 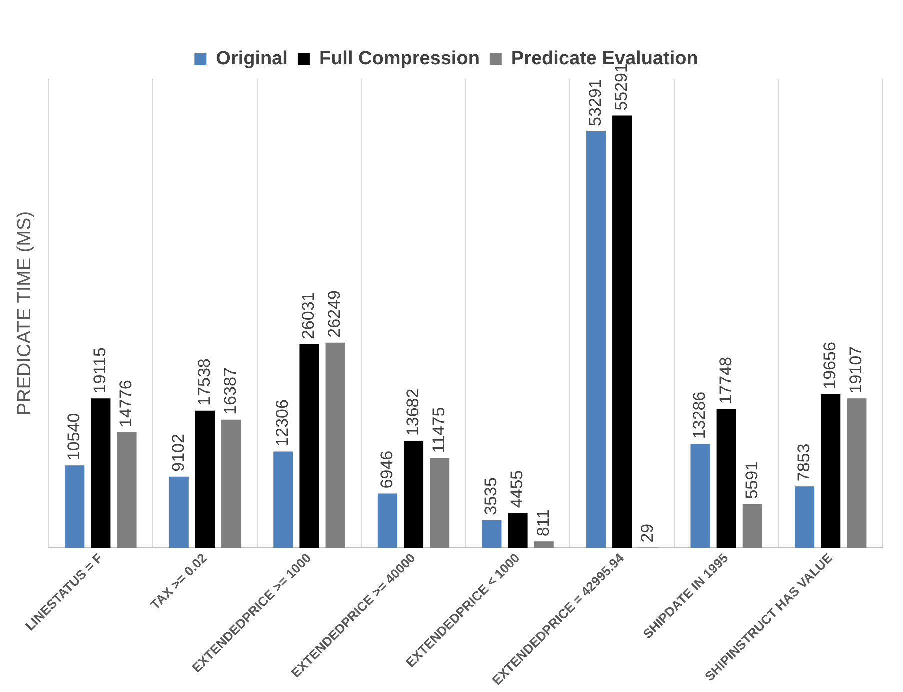 What do you see at coordinates (700, 416) in the screenshot?
I see `data-label: 13286` at bounding box center [700, 416].